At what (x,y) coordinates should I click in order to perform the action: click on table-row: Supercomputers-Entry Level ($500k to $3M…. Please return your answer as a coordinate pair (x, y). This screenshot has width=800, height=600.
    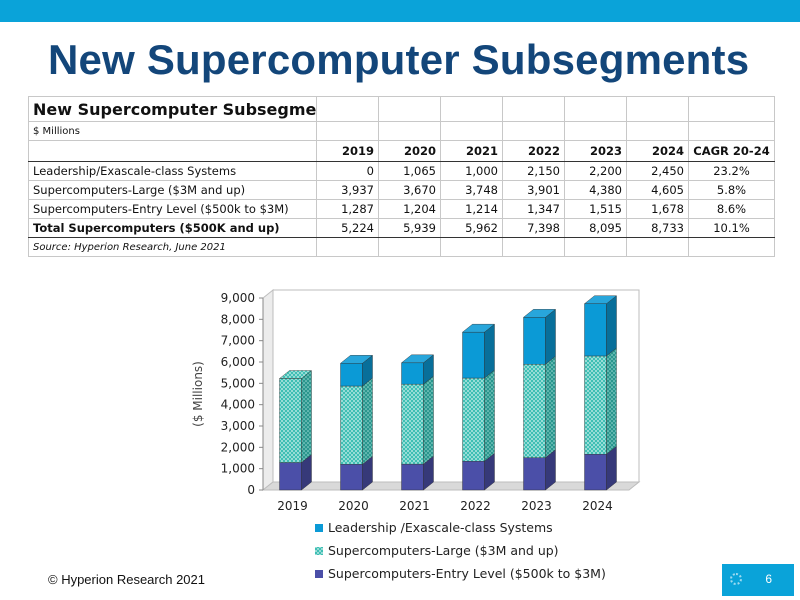
    Looking at the image, I should click on (401, 209).